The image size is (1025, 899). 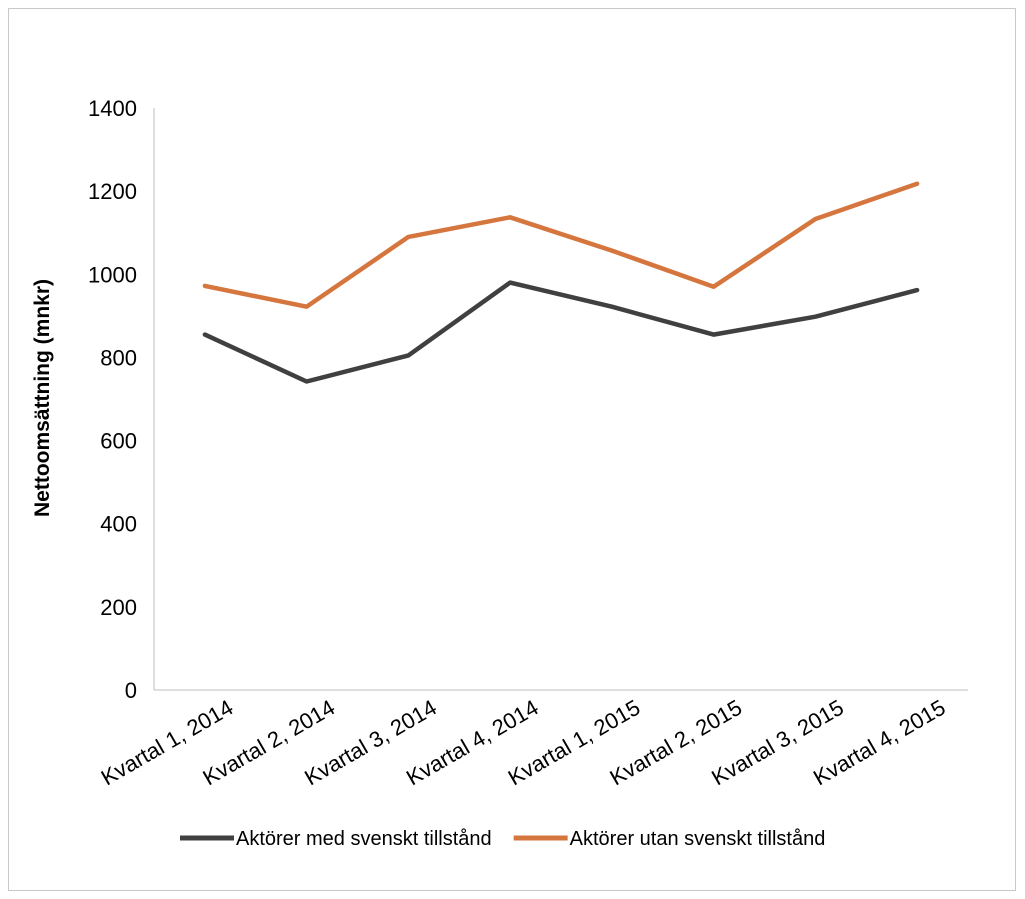 I want to click on legend-label-2: Aktörer utan svenskt tillstånd, so click(x=698, y=839).